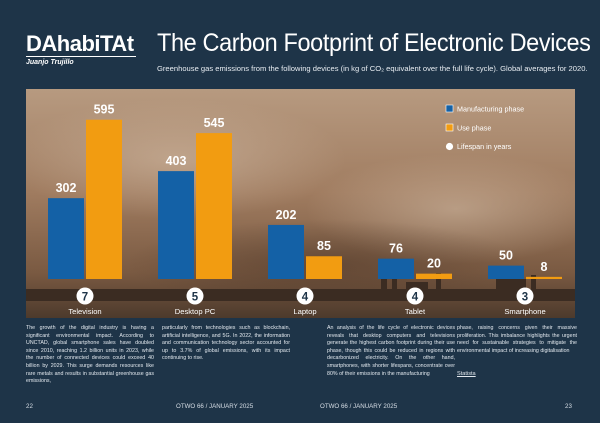  What do you see at coordinates (490, 109) in the screenshot?
I see `legend-label-manufacturing: Manufacturing phase` at bounding box center [490, 109].